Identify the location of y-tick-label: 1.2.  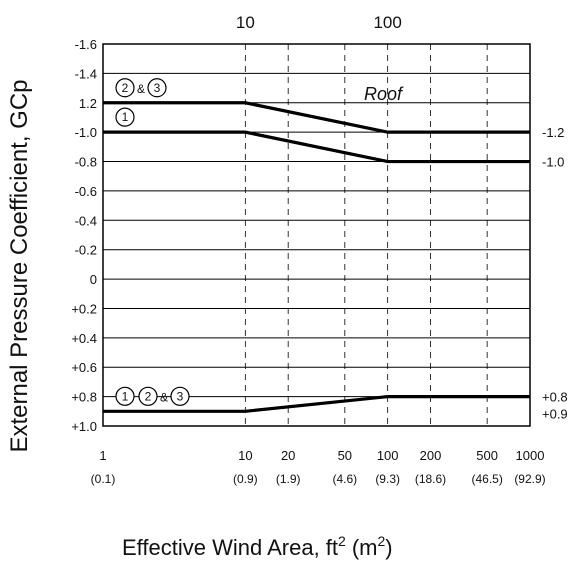
(88, 103).